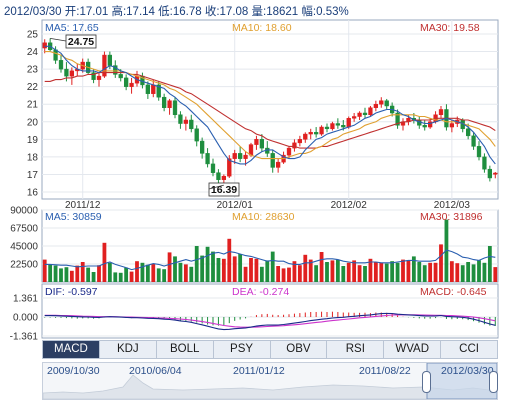 This screenshot has width=505, height=406. What do you see at coordinates (33, 193) in the screenshot?
I see `price-tick-9: 16` at bounding box center [33, 193].